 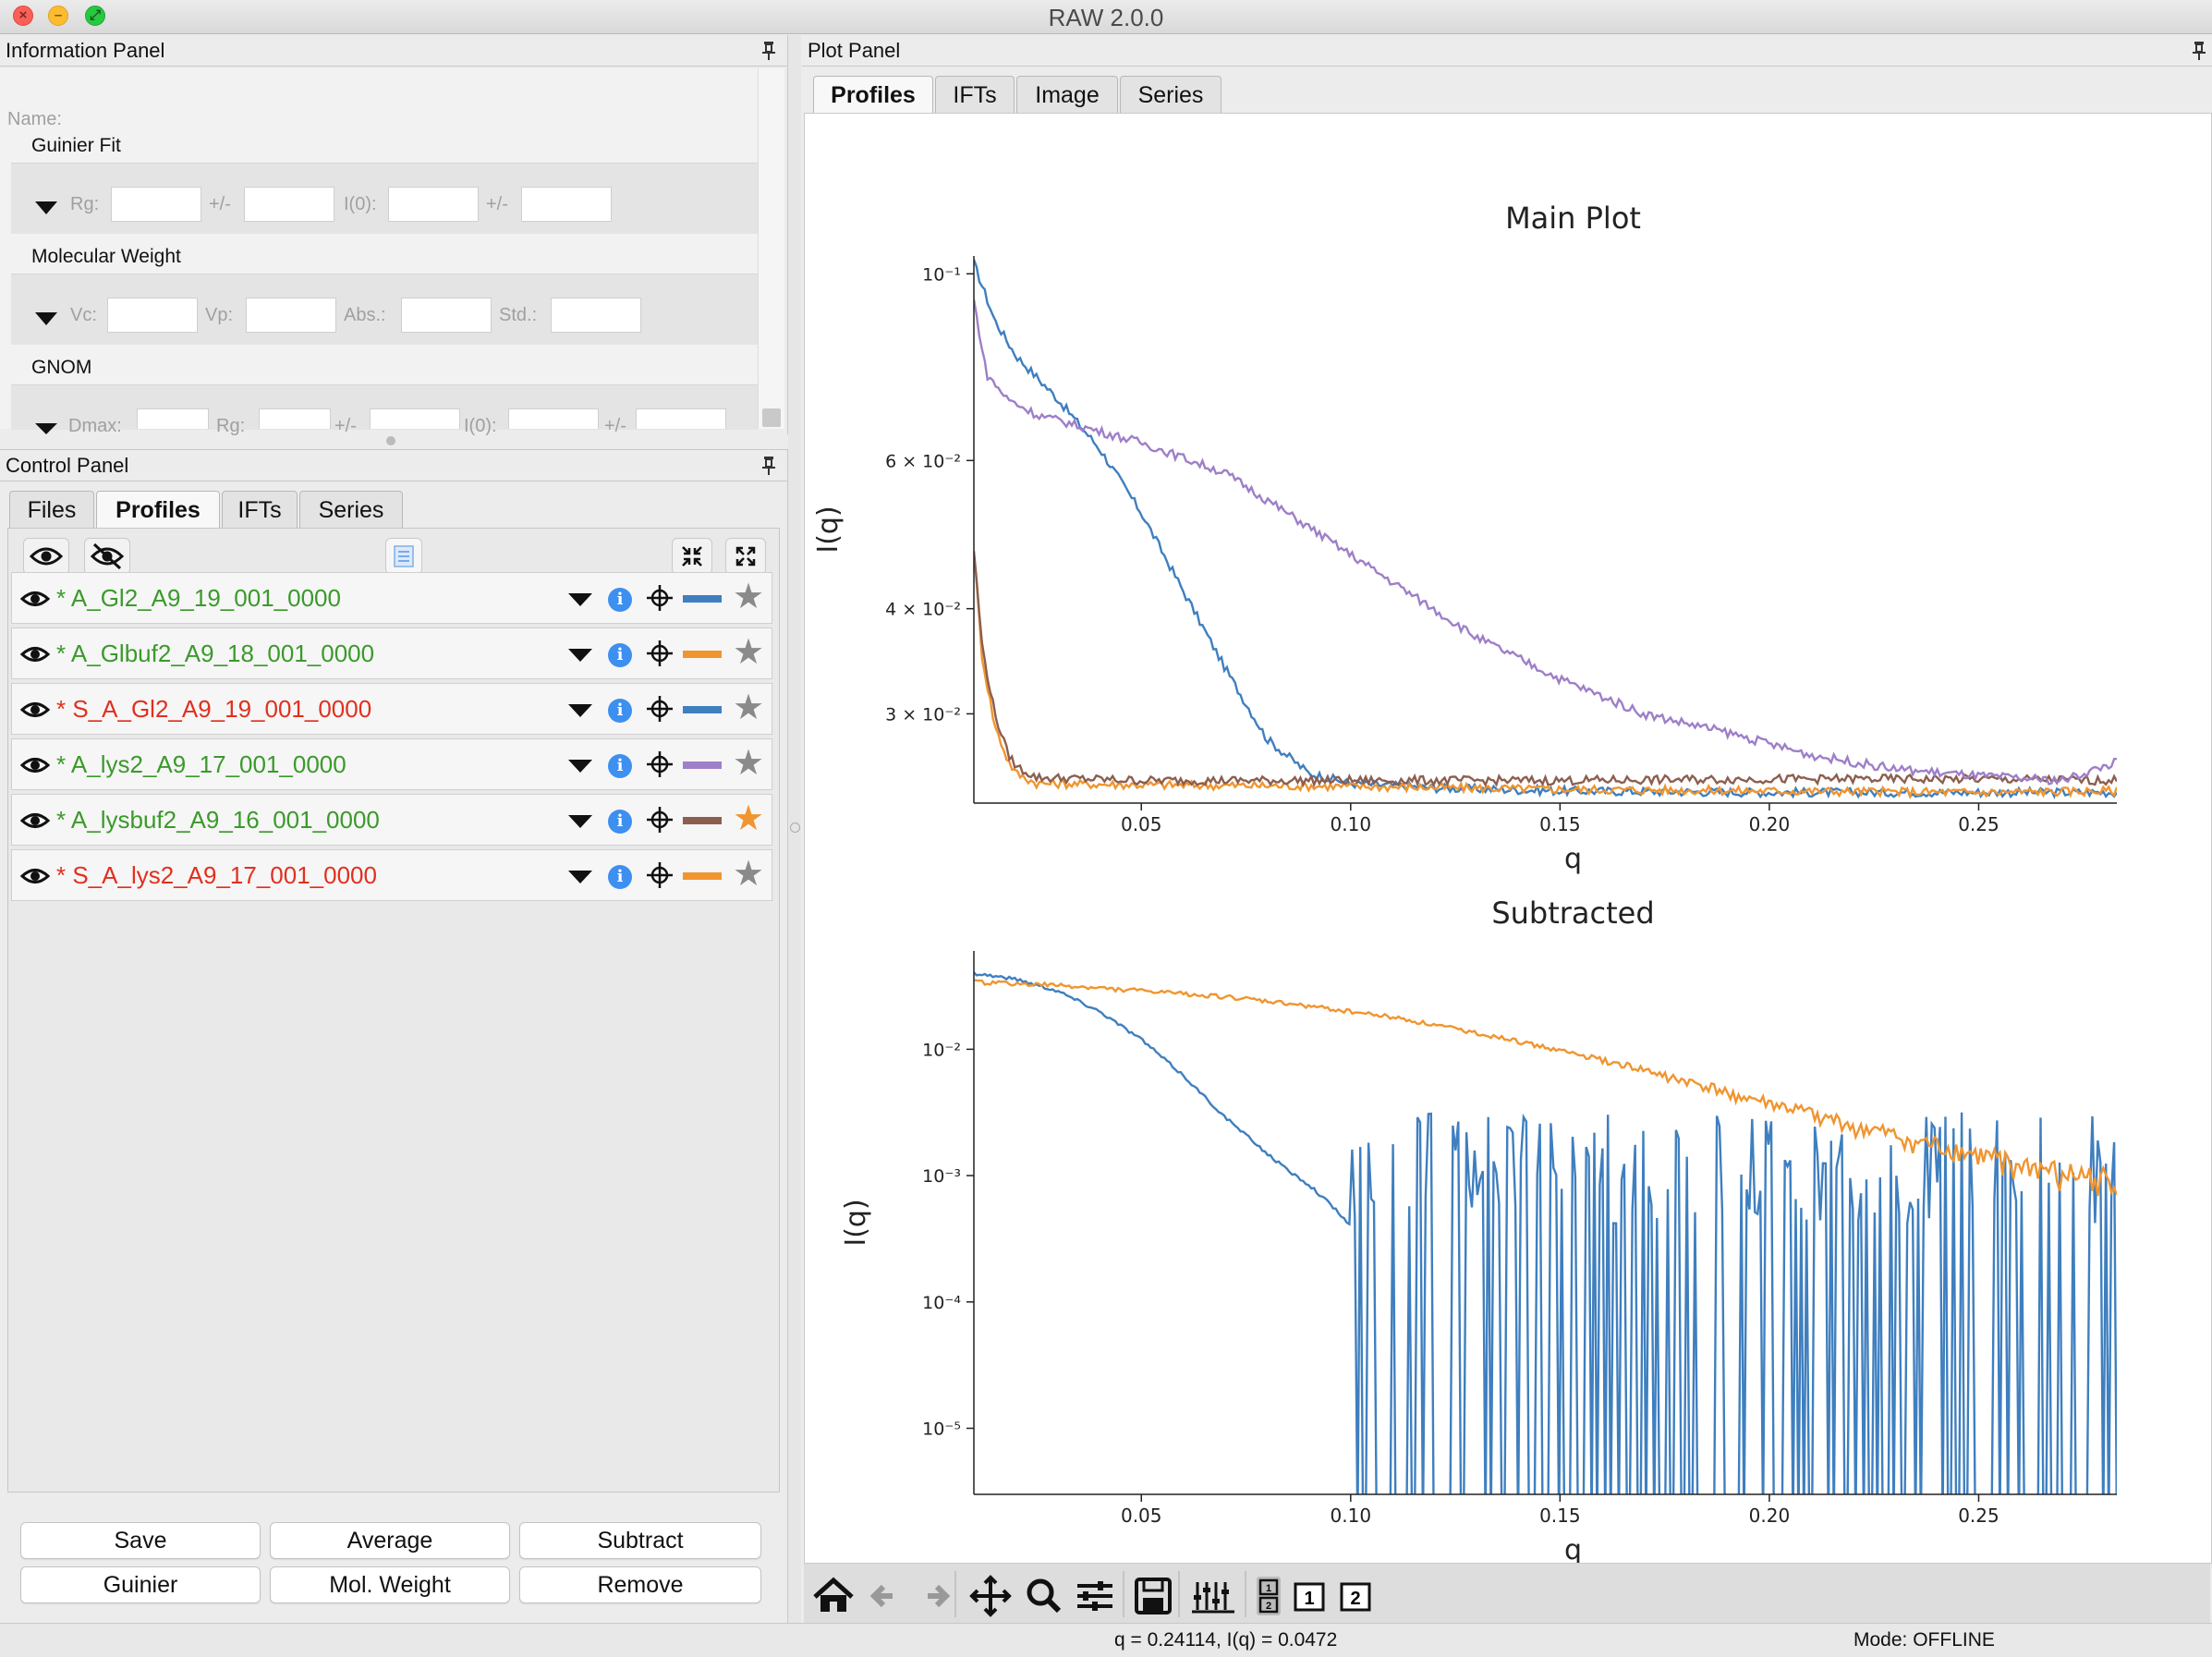 What do you see at coordinates (1309, 1597) in the screenshot?
I see `show-plot-1-icon: 1` at bounding box center [1309, 1597].